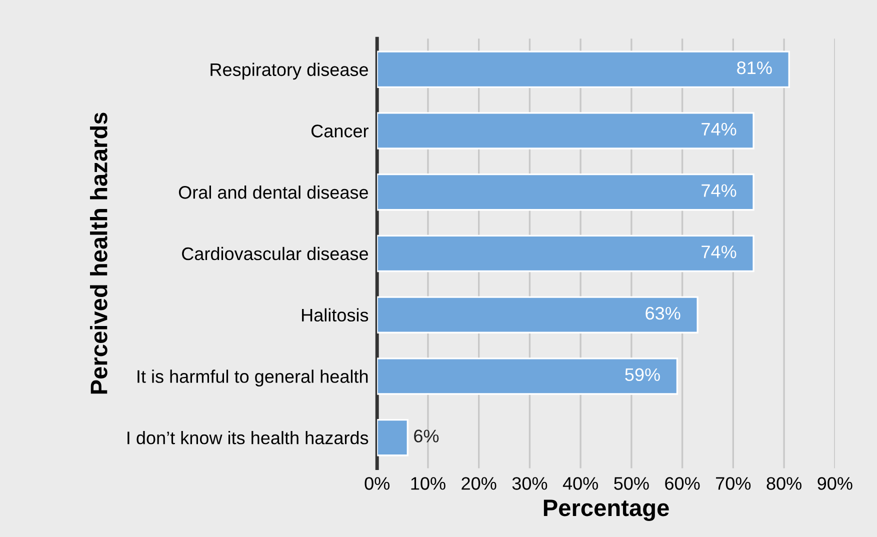  What do you see at coordinates (275, 253) in the screenshot?
I see `y-tick-label: Cardiovascular disease` at bounding box center [275, 253].